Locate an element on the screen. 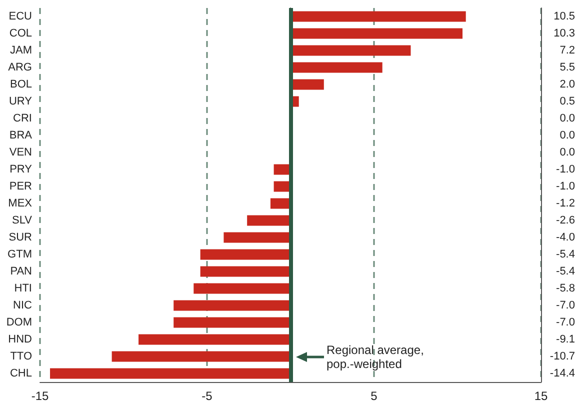 Image resolution: width=587 pixels, height=410 pixels. y-tick-label: HND is located at coordinates (20, 340).